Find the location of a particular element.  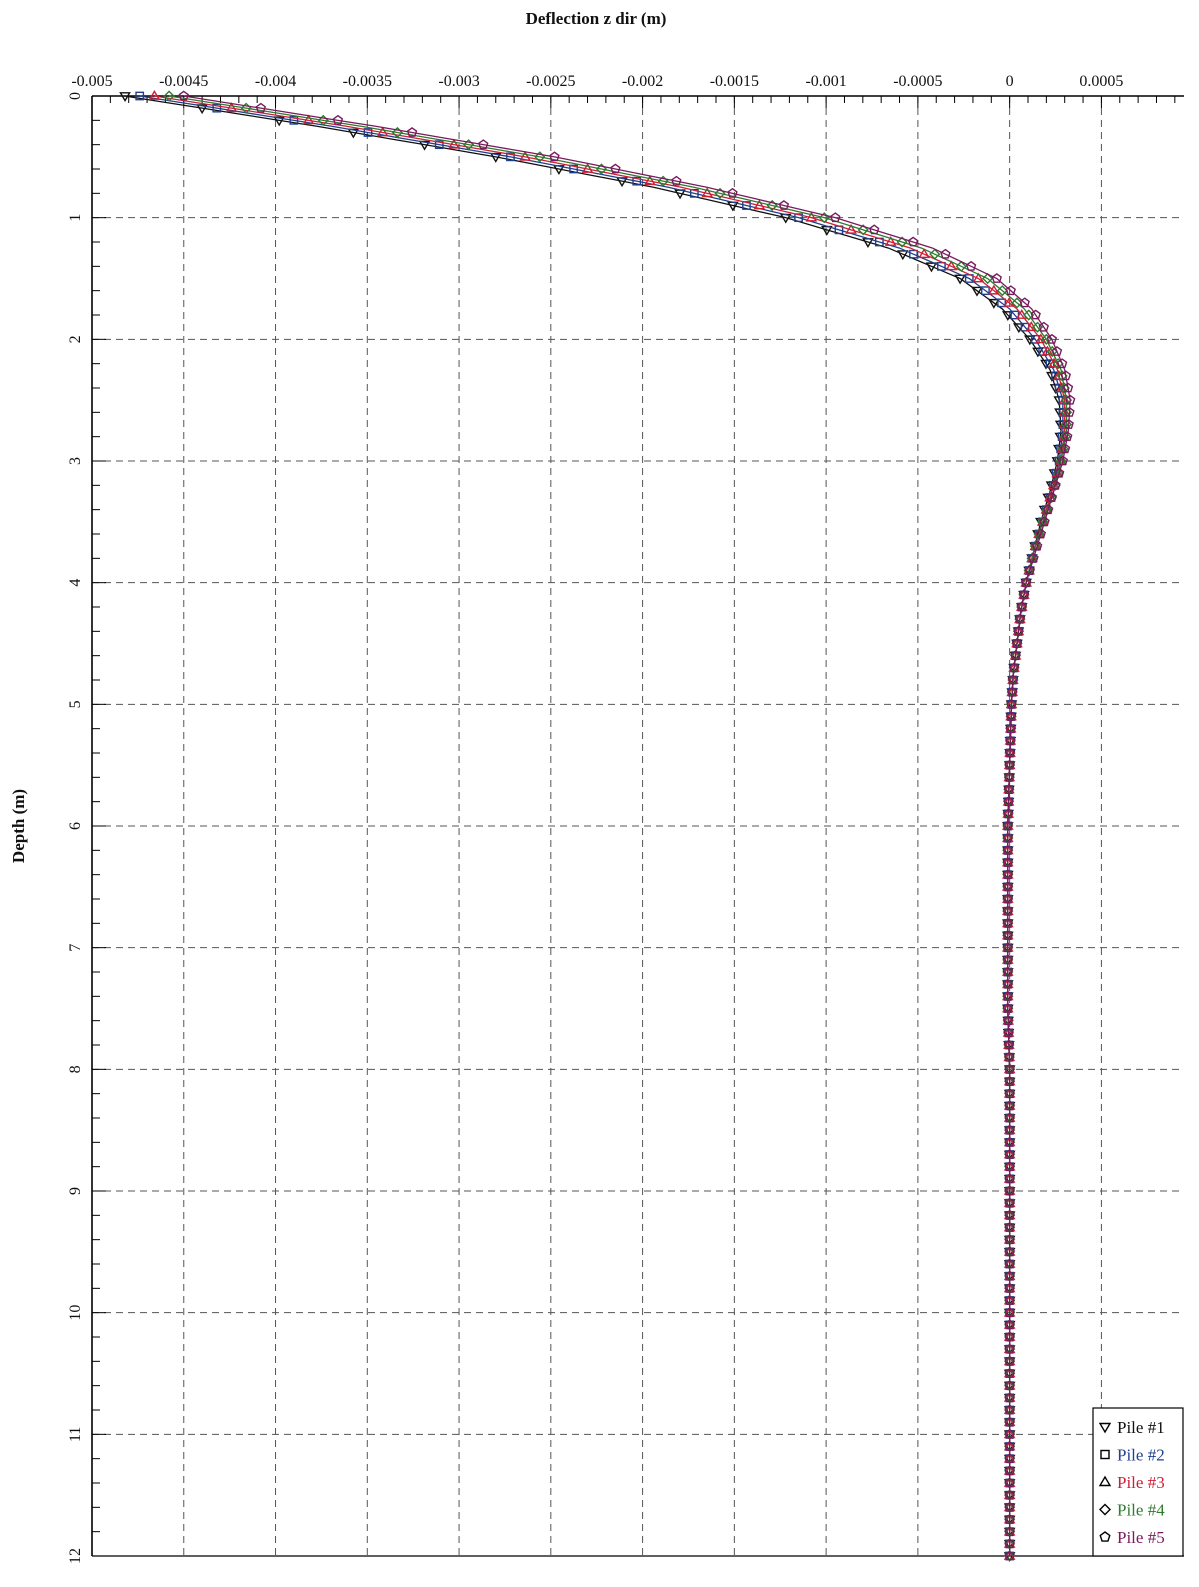

x-tick-label: -0.0015 is located at coordinates (734, 81).